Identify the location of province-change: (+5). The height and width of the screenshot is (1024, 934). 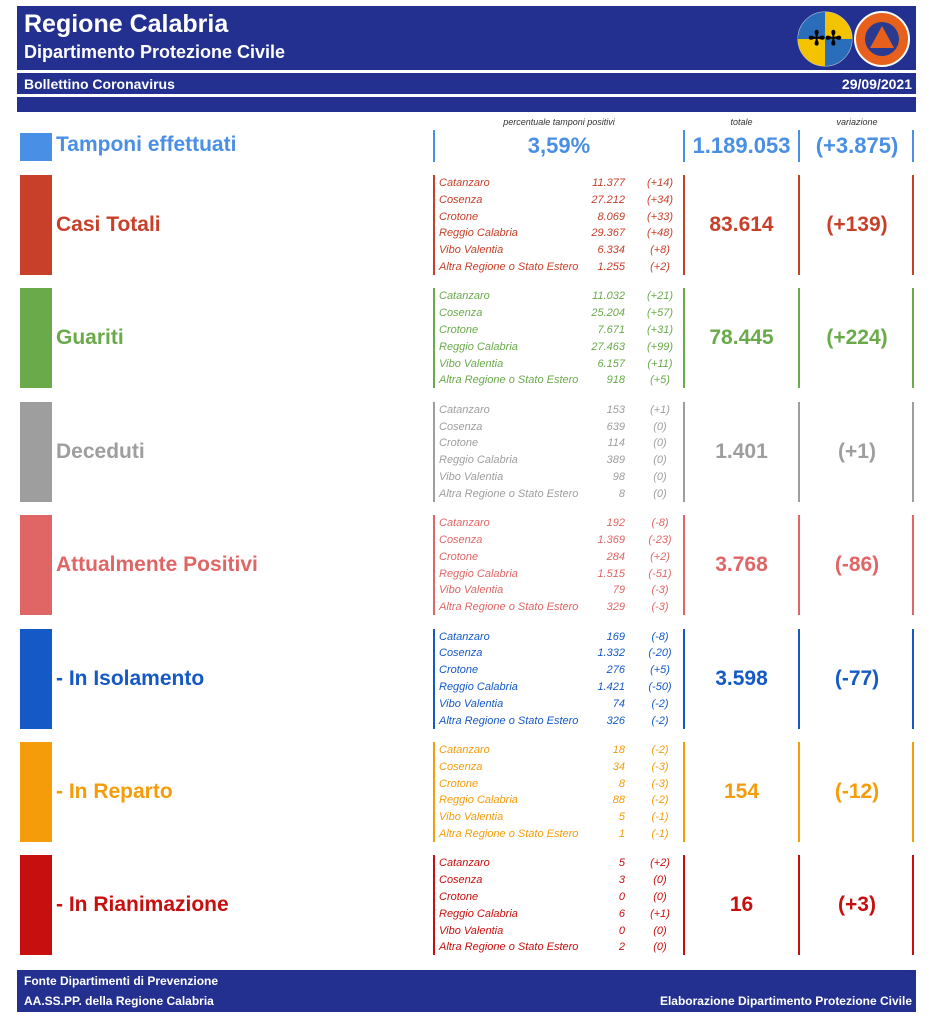
(660, 670).